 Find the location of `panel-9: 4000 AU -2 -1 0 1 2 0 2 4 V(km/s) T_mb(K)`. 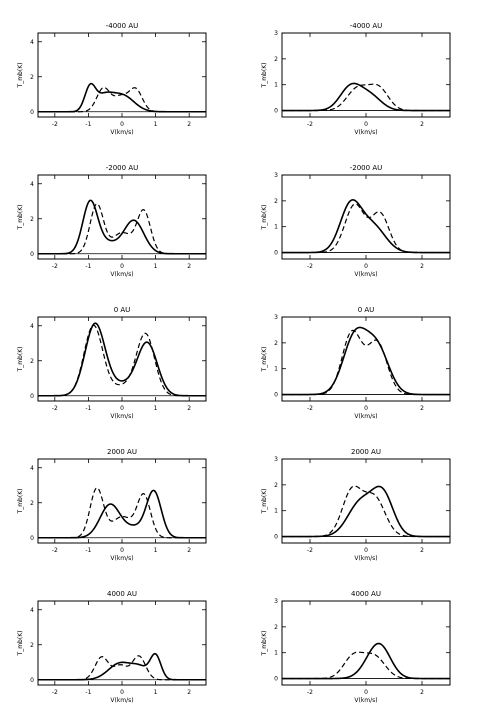

panel-9: 4000 AU -2 -1 0 1 2 0 2 4 V(km/s) T_mb(K) is located at coordinates (112, 647).